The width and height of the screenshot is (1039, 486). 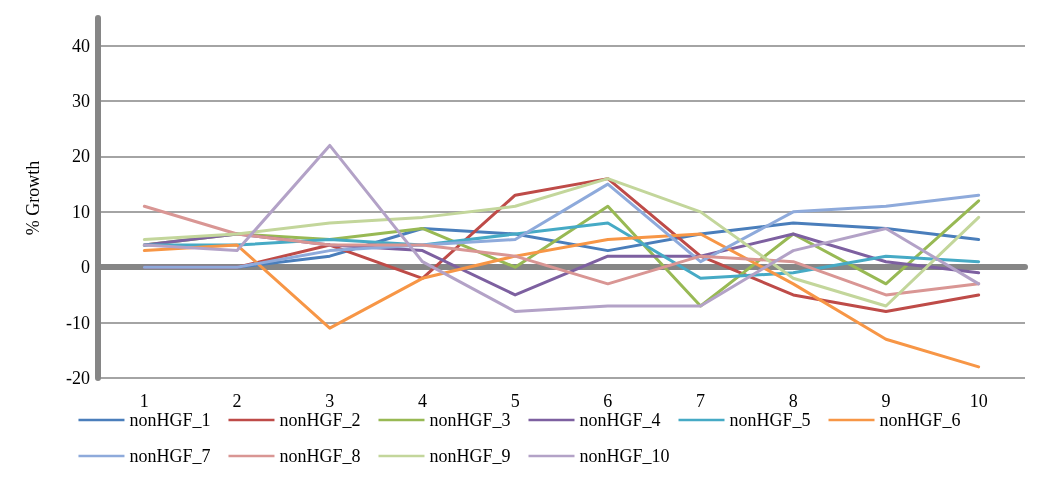 I want to click on x-tick-label: 1, so click(x=144, y=401).